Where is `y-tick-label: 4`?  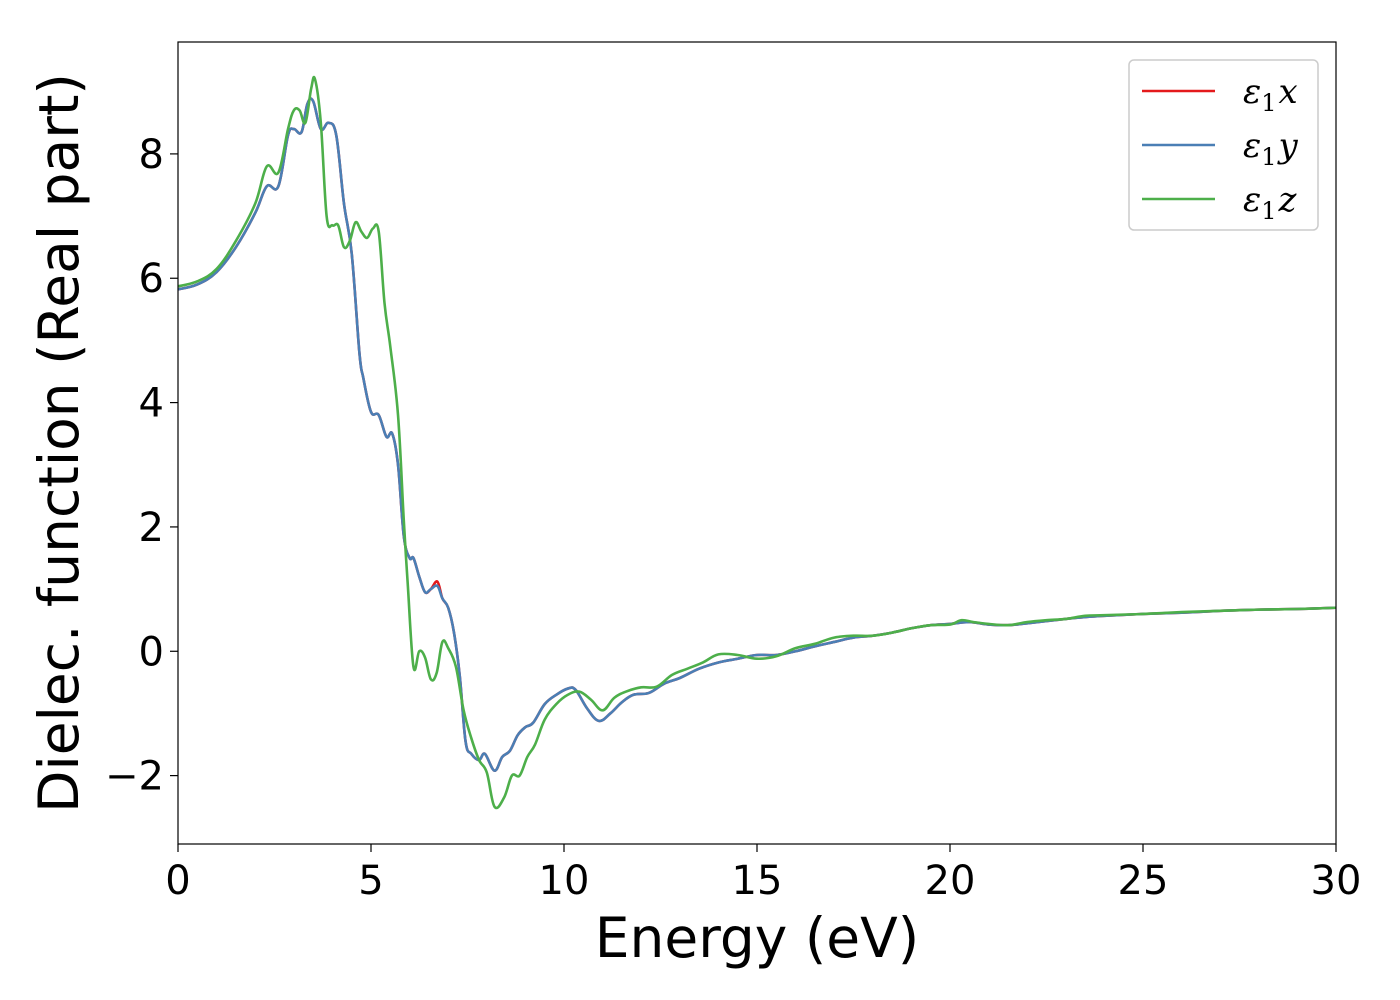 y-tick-label: 4 is located at coordinates (151, 404).